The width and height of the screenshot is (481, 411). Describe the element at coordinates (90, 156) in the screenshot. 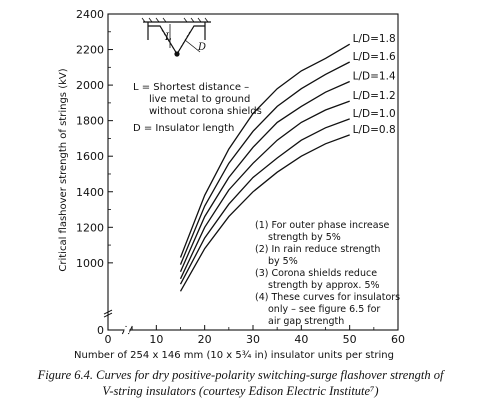

I see `y-tick-label-1600: 1600` at that location.